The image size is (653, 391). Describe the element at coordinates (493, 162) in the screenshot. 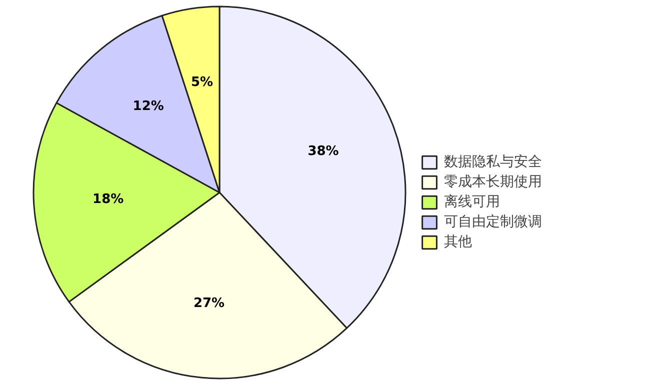

I see `legend-label: 数据隐私与安全` at that location.